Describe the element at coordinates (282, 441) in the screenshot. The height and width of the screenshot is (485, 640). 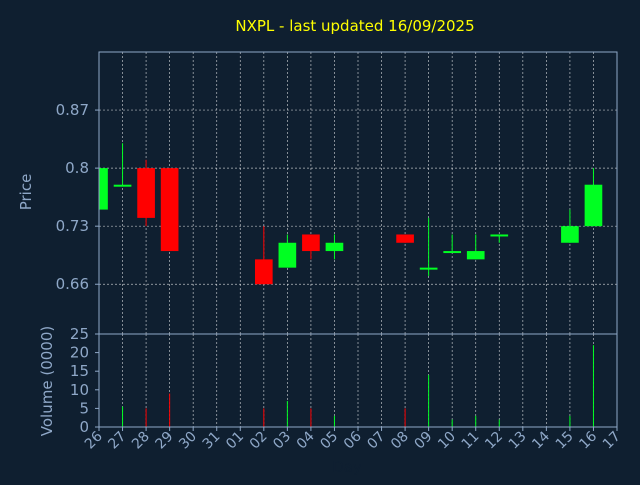
I see `x-tick-label: 03` at that location.